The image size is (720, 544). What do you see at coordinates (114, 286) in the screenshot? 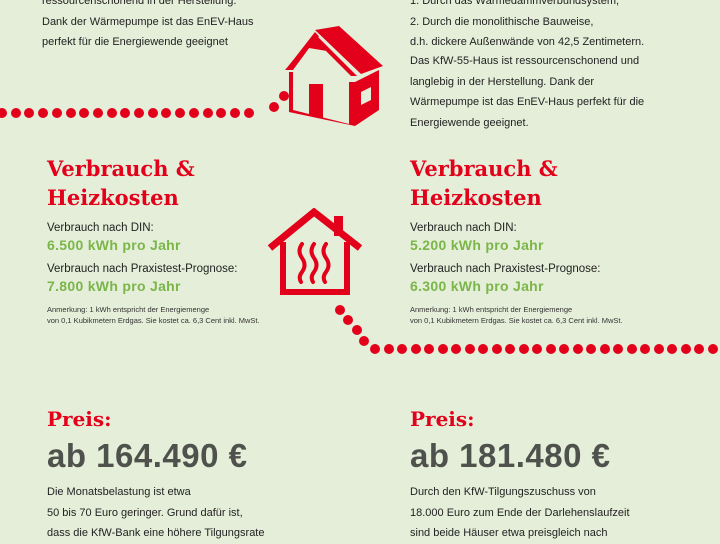
I see `practice-value: 7.800 kWh pro Jahr` at bounding box center [114, 286].